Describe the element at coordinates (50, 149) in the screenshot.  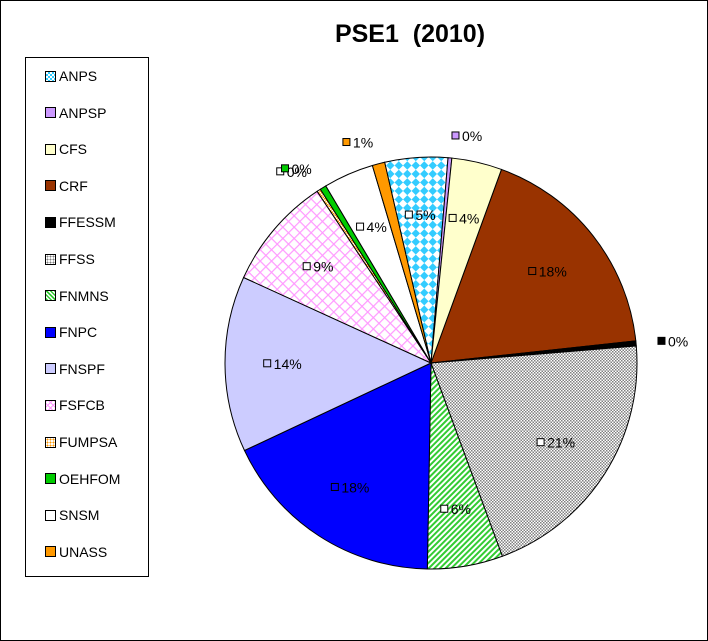
I see `legend-swatch-cfs` at that location.